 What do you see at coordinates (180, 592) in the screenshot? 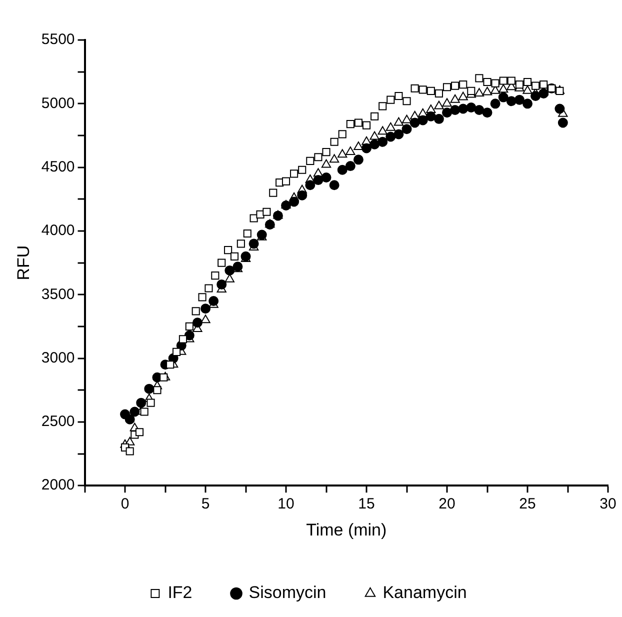
I see `legend-label: IF2` at bounding box center [180, 592].